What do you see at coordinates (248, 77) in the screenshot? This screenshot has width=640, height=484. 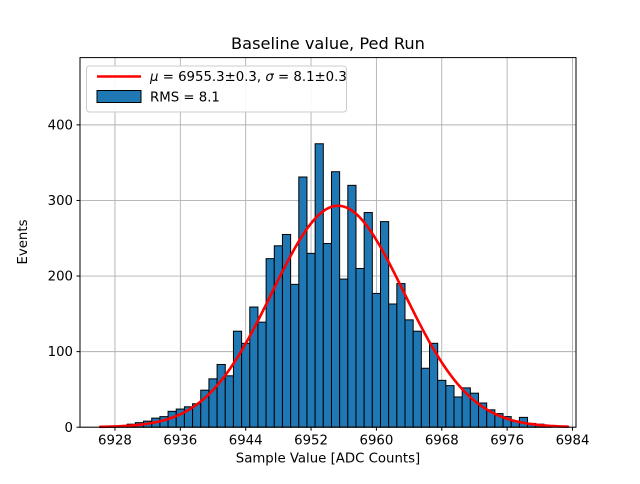 I see `legend-label-fit: μ = 6955.3±0.3, σ = 8.1±0.3` at bounding box center [248, 77].